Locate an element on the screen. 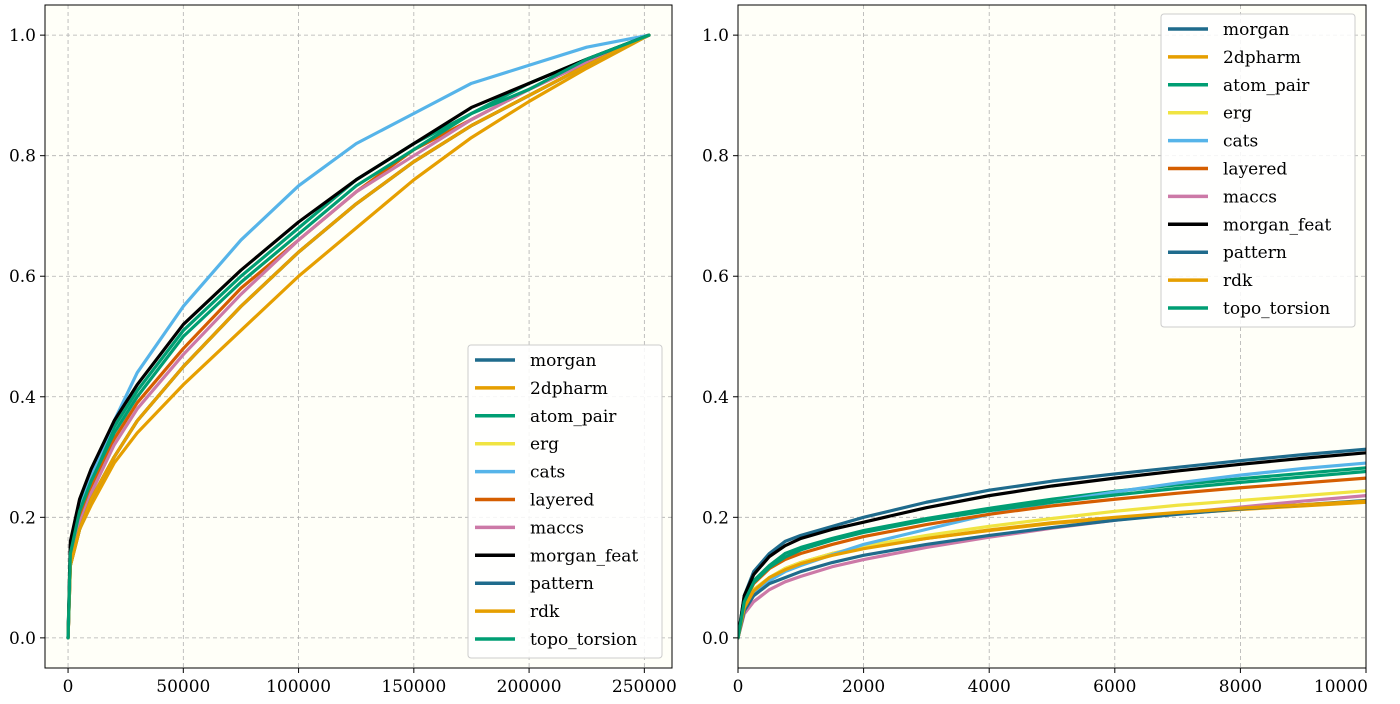 Image resolution: width=1400 pixels, height=704 pixels. series-line-topo-torsion is located at coordinates (1052, 554).